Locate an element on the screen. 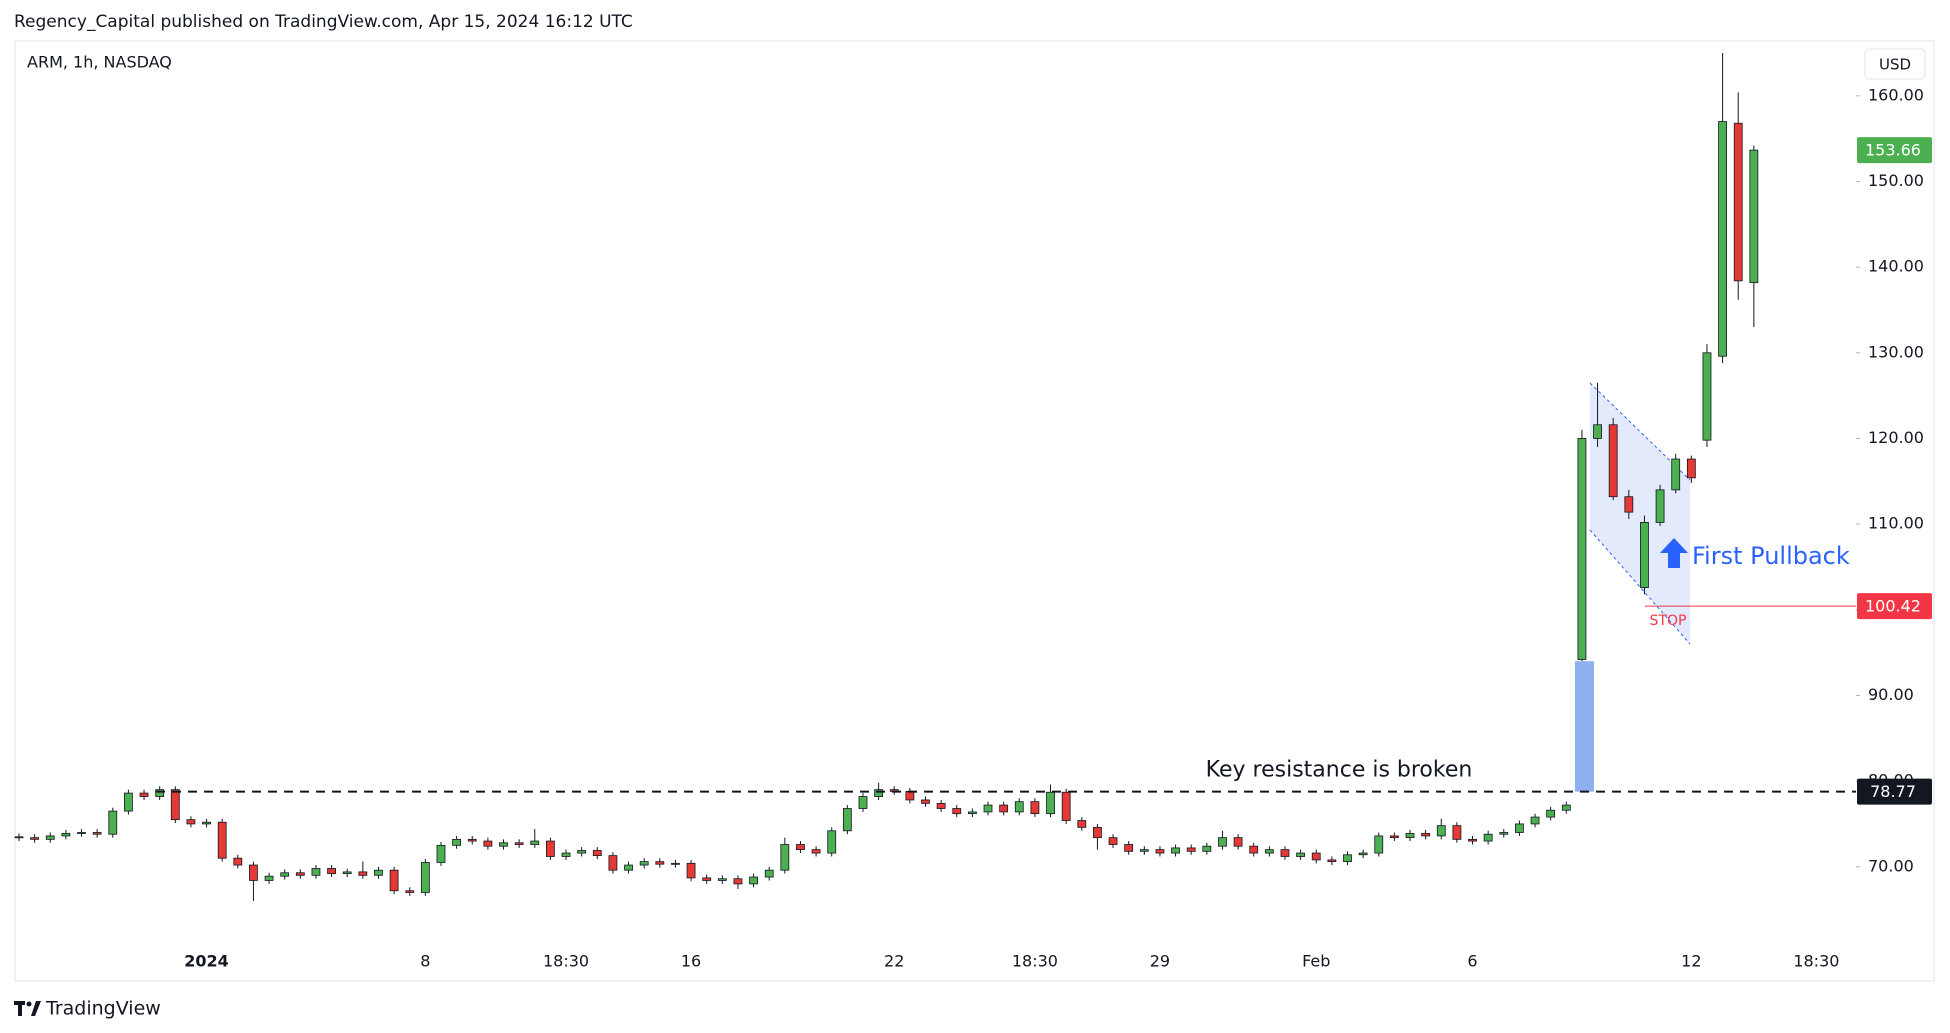 The width and height of the screenshot is (1950, 1033). x-tick-label: Feb is located at coordinates (1316, 961).